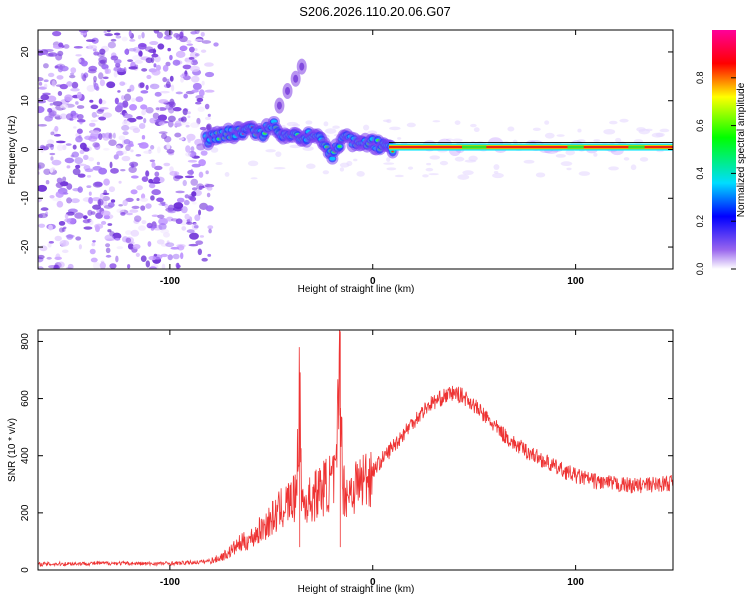 The width and height of the screenshot is (750, 600). What do you see at coordinates (636, 147) in the screenshot?
I see `band-gap` at bounding box center [636, 147].